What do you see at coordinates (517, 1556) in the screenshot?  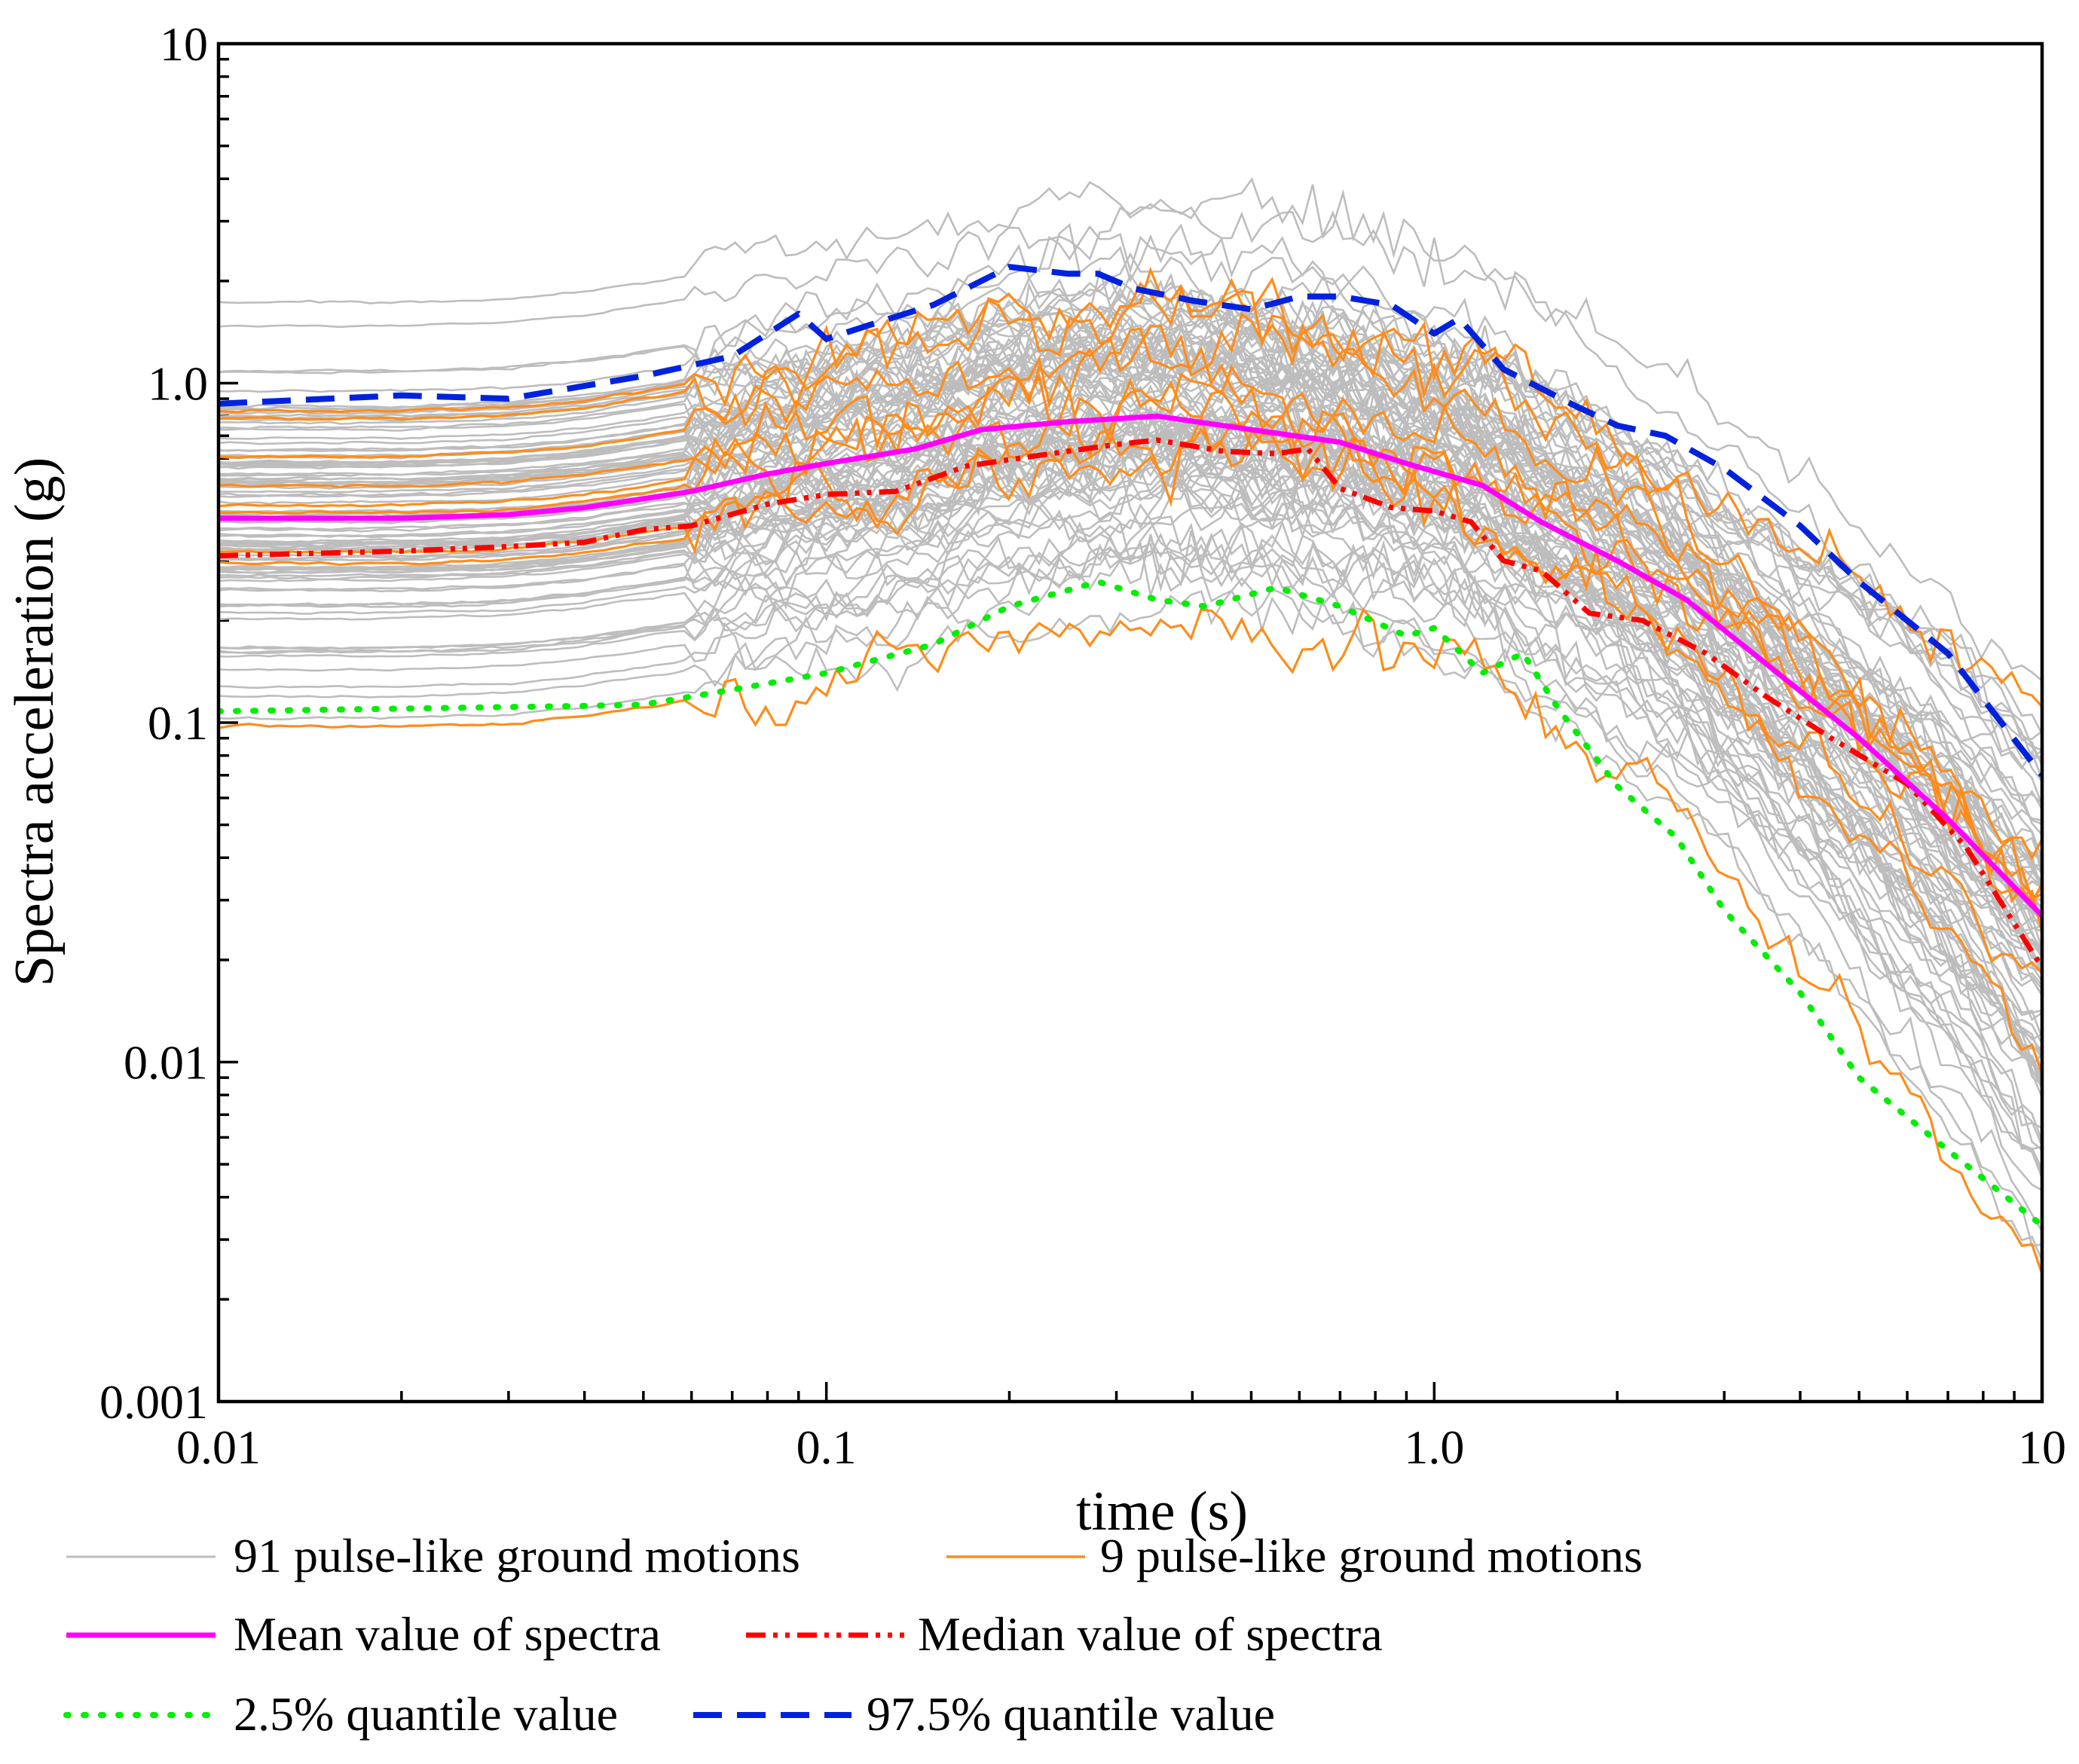 I see `legend-label-gray: 91 pulse-like ground motions` at bounding box center [517, 1556].